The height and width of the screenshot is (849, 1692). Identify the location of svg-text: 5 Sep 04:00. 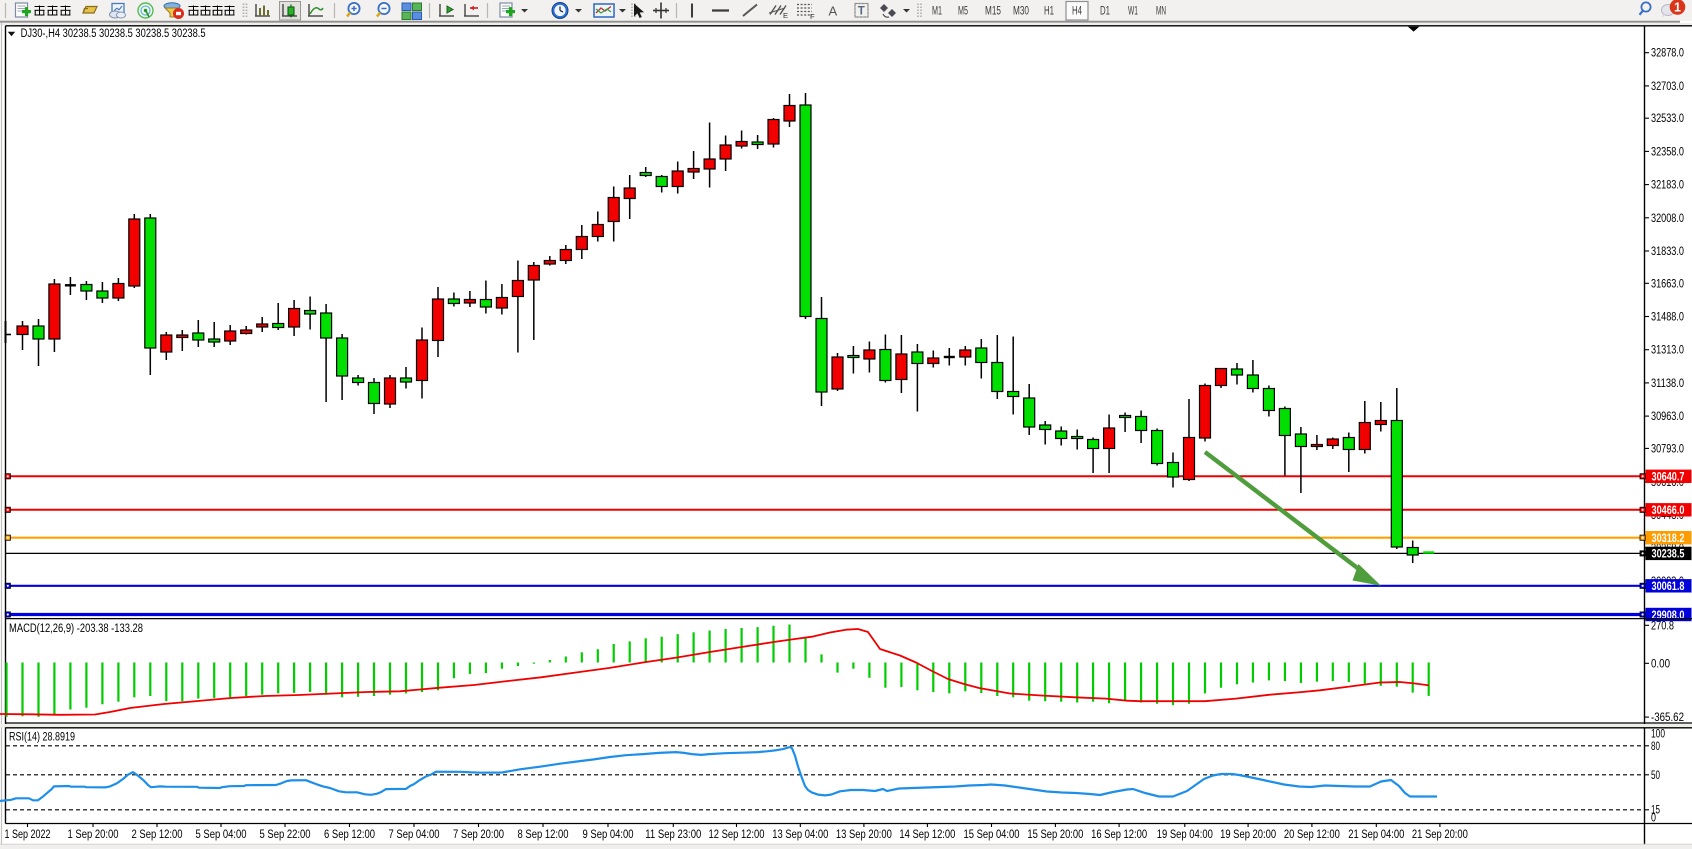
(221, 835).